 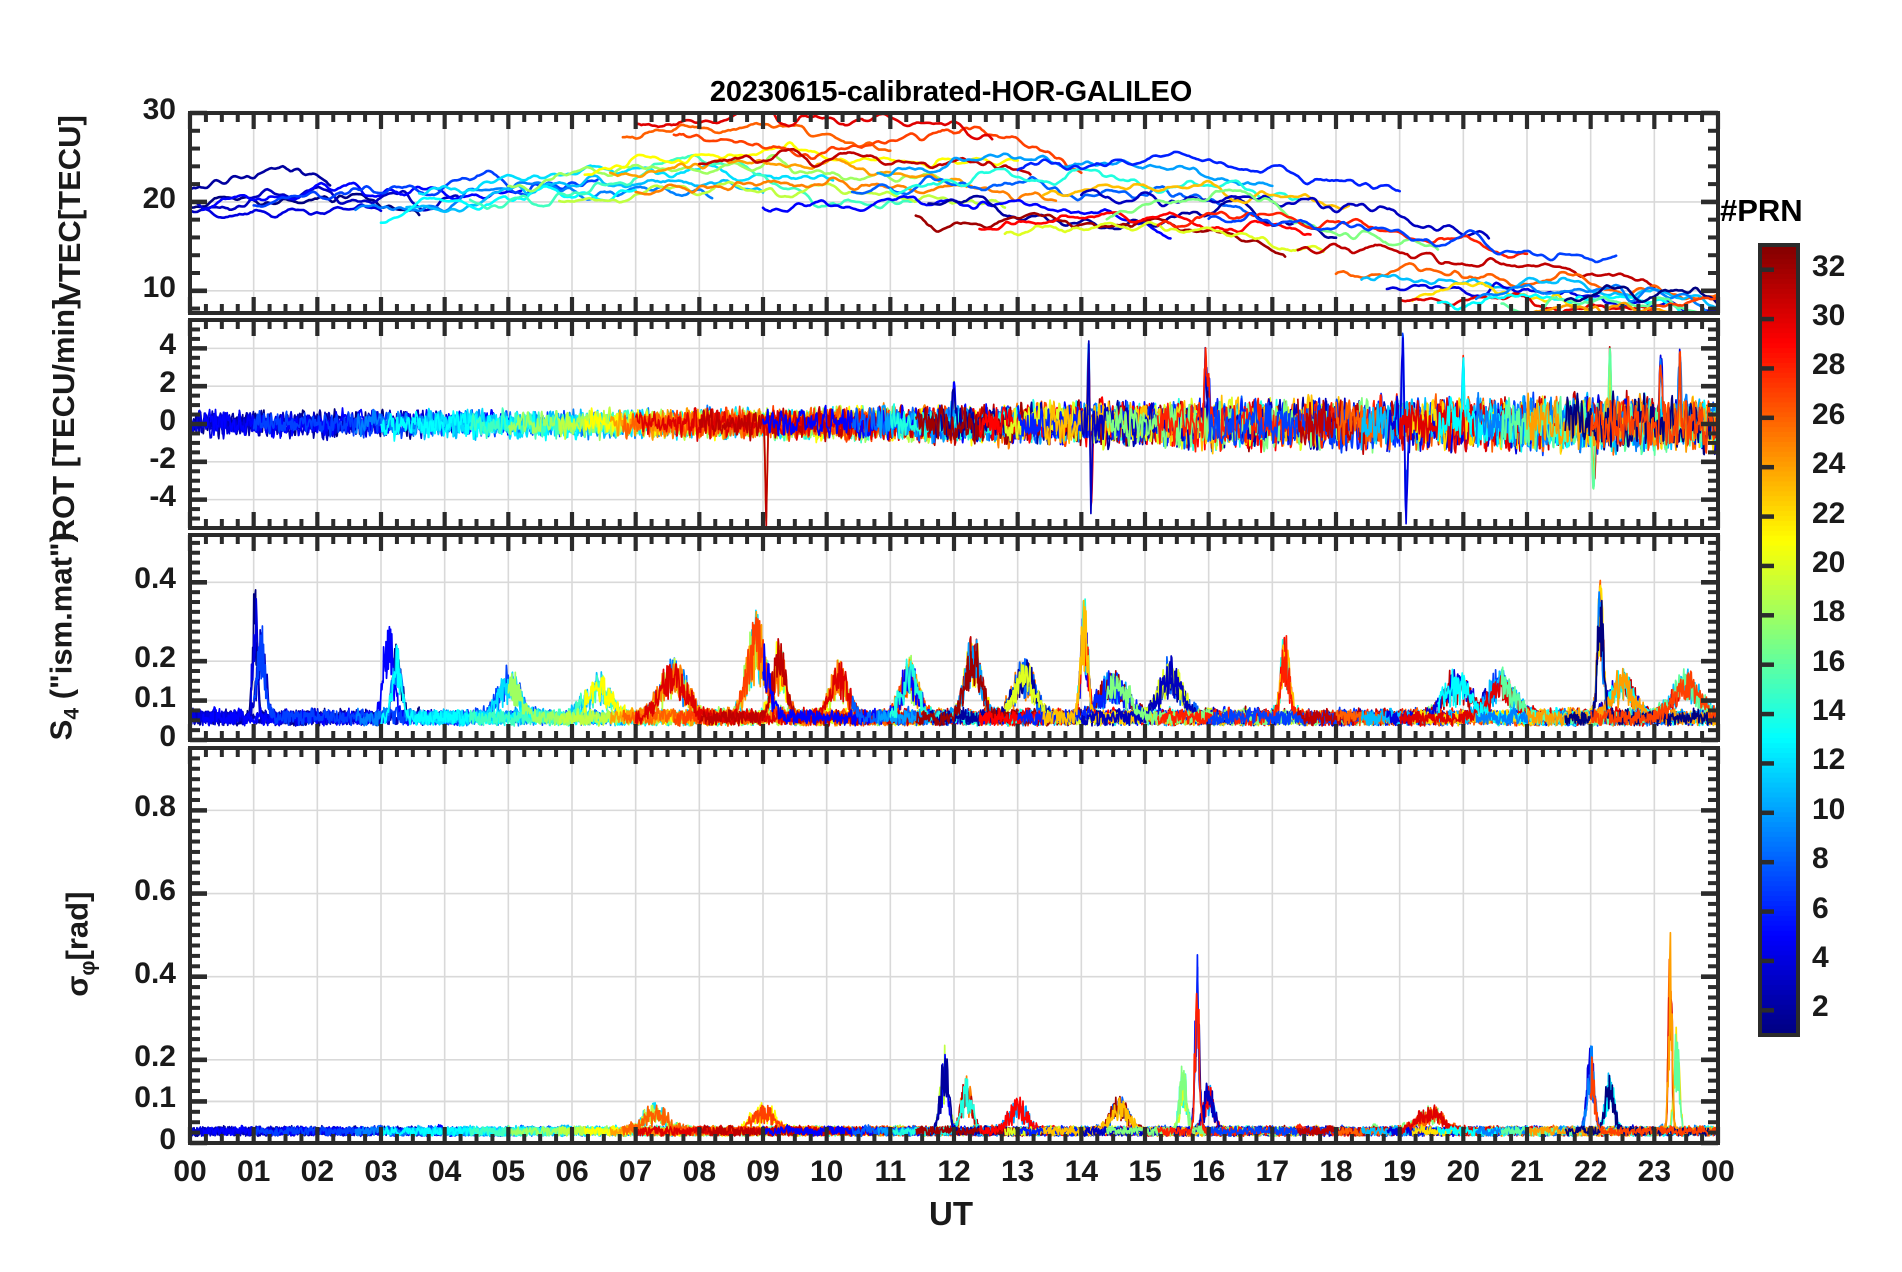 I want to click on x-tick-label: 10, so click(x=826, y=1171).